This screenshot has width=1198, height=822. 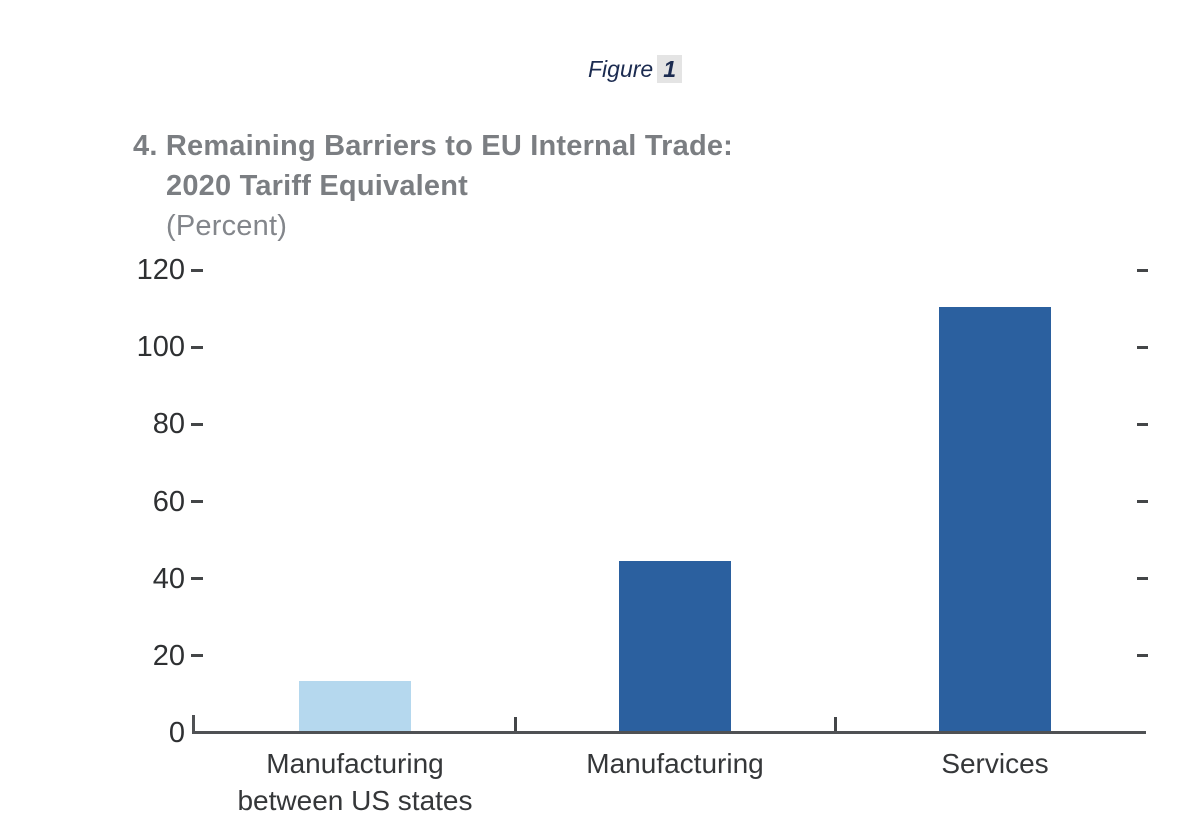 I want to click on y-axis-tick-label: 100, so click(x=160, y=347).